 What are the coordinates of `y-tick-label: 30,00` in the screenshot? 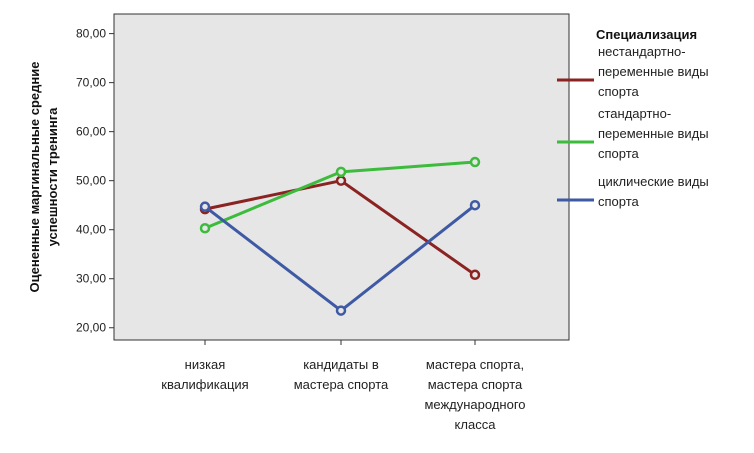 It's located at (91, 279).